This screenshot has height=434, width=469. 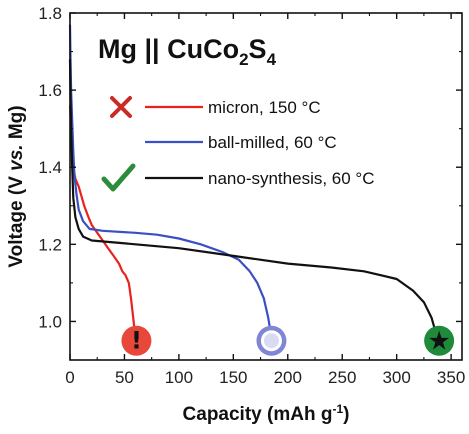 I want to click on y-tick-label: 1.2, so click(x=50, y=244).